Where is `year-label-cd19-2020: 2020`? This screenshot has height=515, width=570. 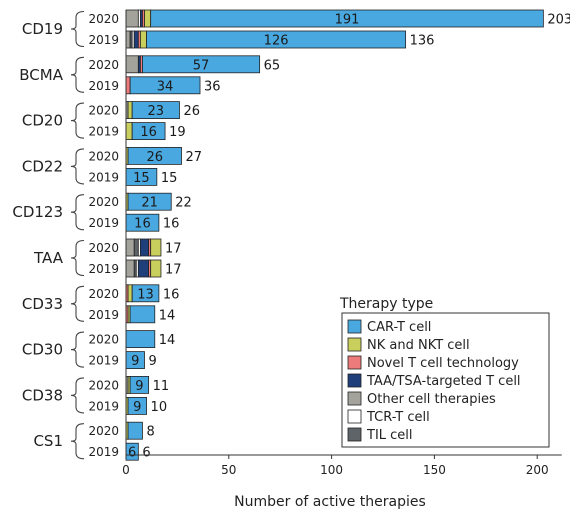
year-label-cd19-2020: 2020 is located at coordinates (103, 19).